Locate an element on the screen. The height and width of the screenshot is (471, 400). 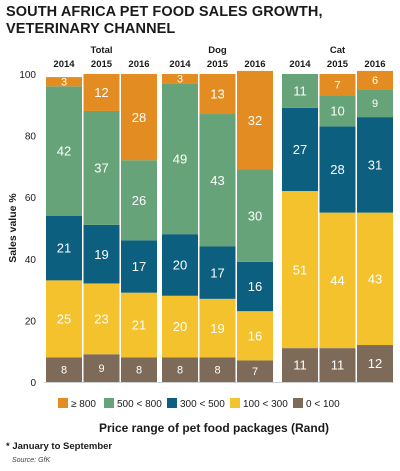
data-label: 27 is located at coordinates (300, 149).